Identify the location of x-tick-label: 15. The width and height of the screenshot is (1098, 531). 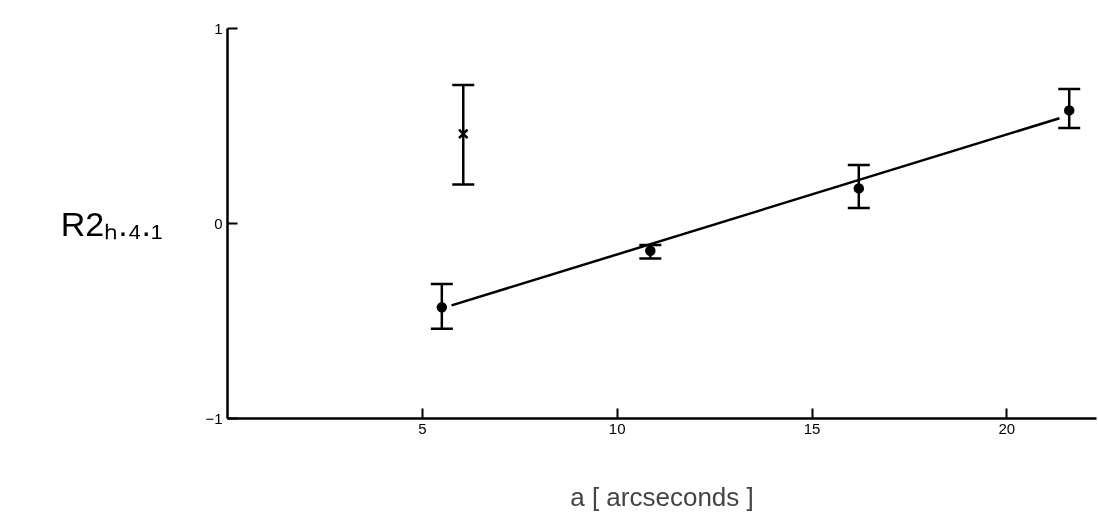
(812, 428).